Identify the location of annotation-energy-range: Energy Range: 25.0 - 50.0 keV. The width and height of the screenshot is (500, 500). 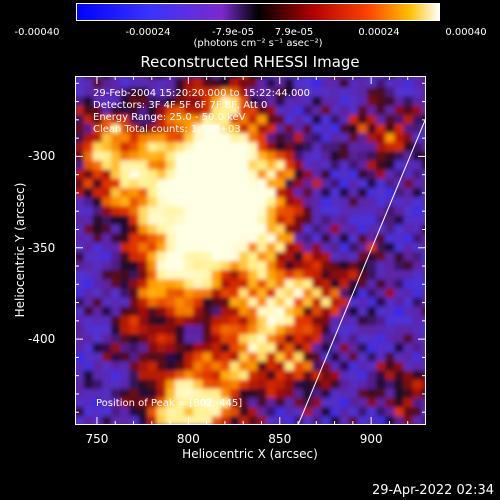
(169, 117).